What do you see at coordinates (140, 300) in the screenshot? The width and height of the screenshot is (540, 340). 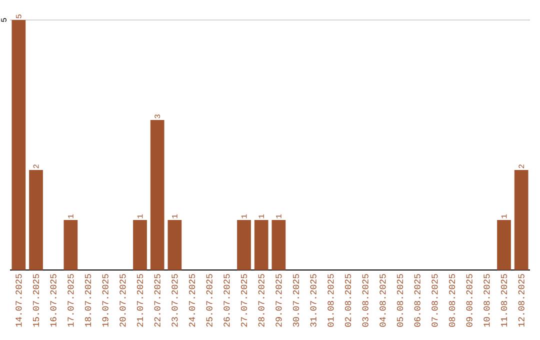 I see `x-tick-label: 21.07.2025` at bounding box center [140, 300].